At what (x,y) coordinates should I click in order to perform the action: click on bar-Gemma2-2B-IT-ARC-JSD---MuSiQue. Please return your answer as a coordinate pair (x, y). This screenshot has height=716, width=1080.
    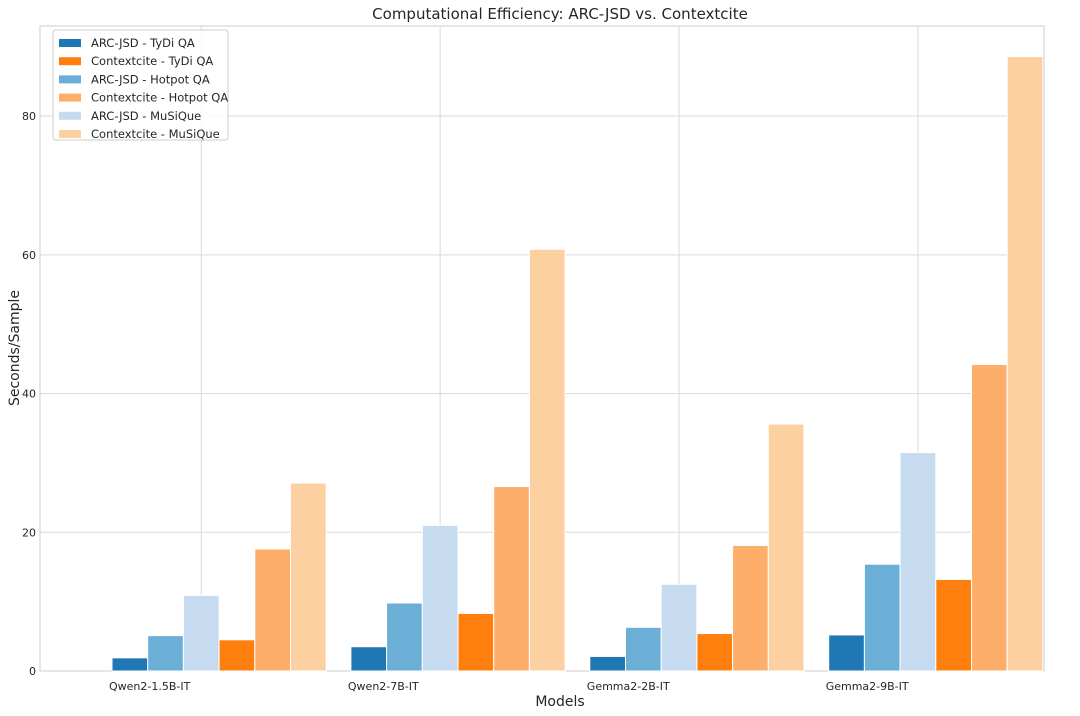
    Looking at the image, I should click on (679, 627).